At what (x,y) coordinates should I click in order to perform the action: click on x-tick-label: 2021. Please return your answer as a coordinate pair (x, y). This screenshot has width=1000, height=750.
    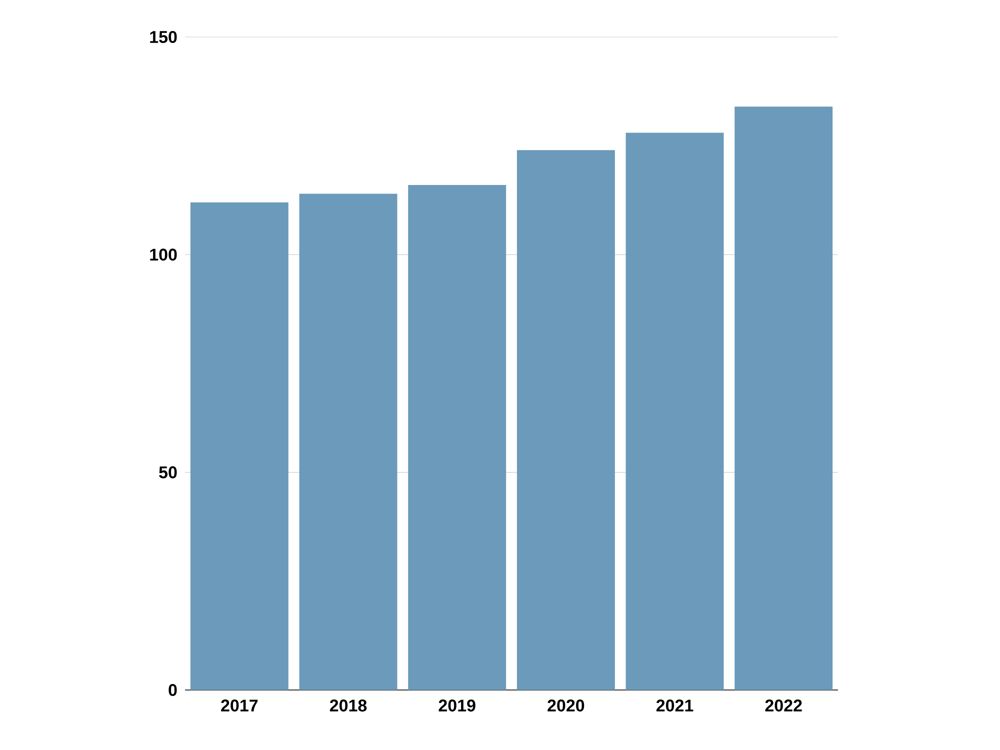
    Looking at the image, I should click on (675, 706).